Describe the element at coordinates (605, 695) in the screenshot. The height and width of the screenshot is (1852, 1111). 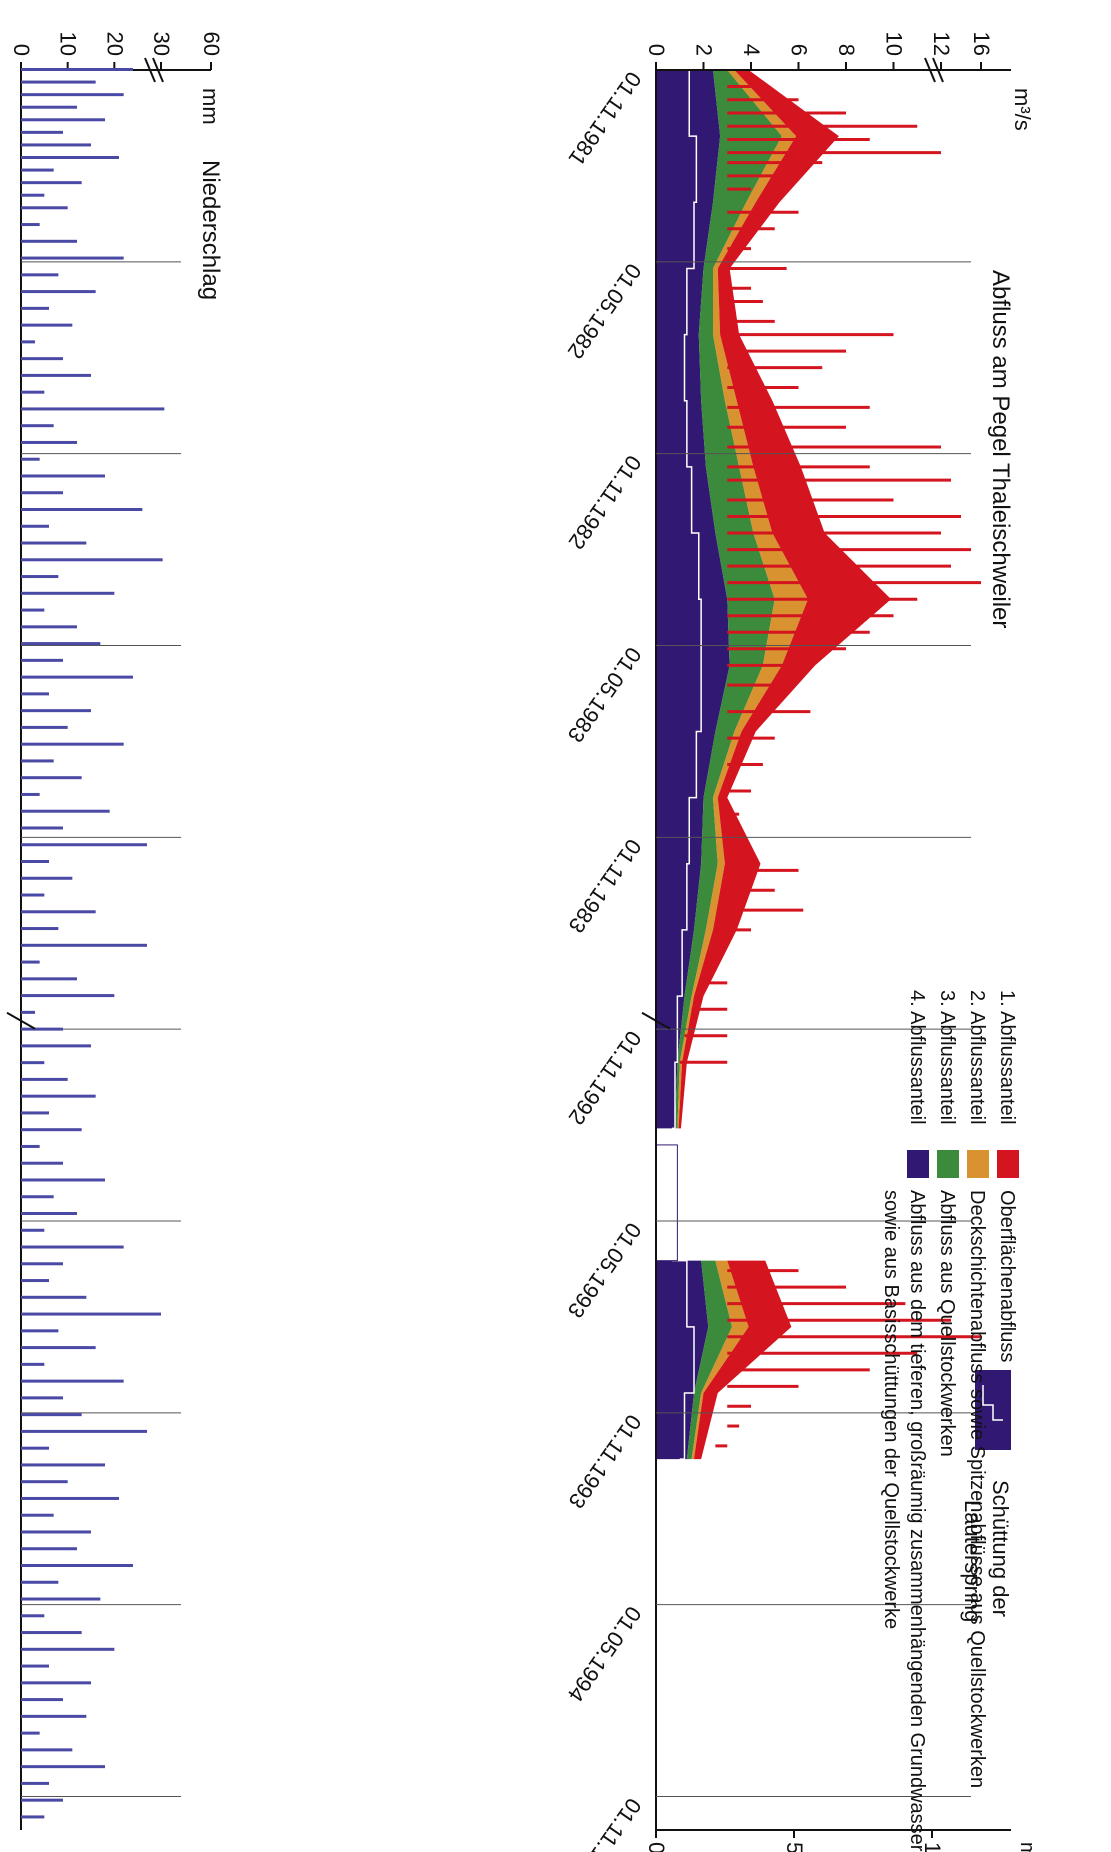
I see `x-date-label: 01.05.1983` at that location.